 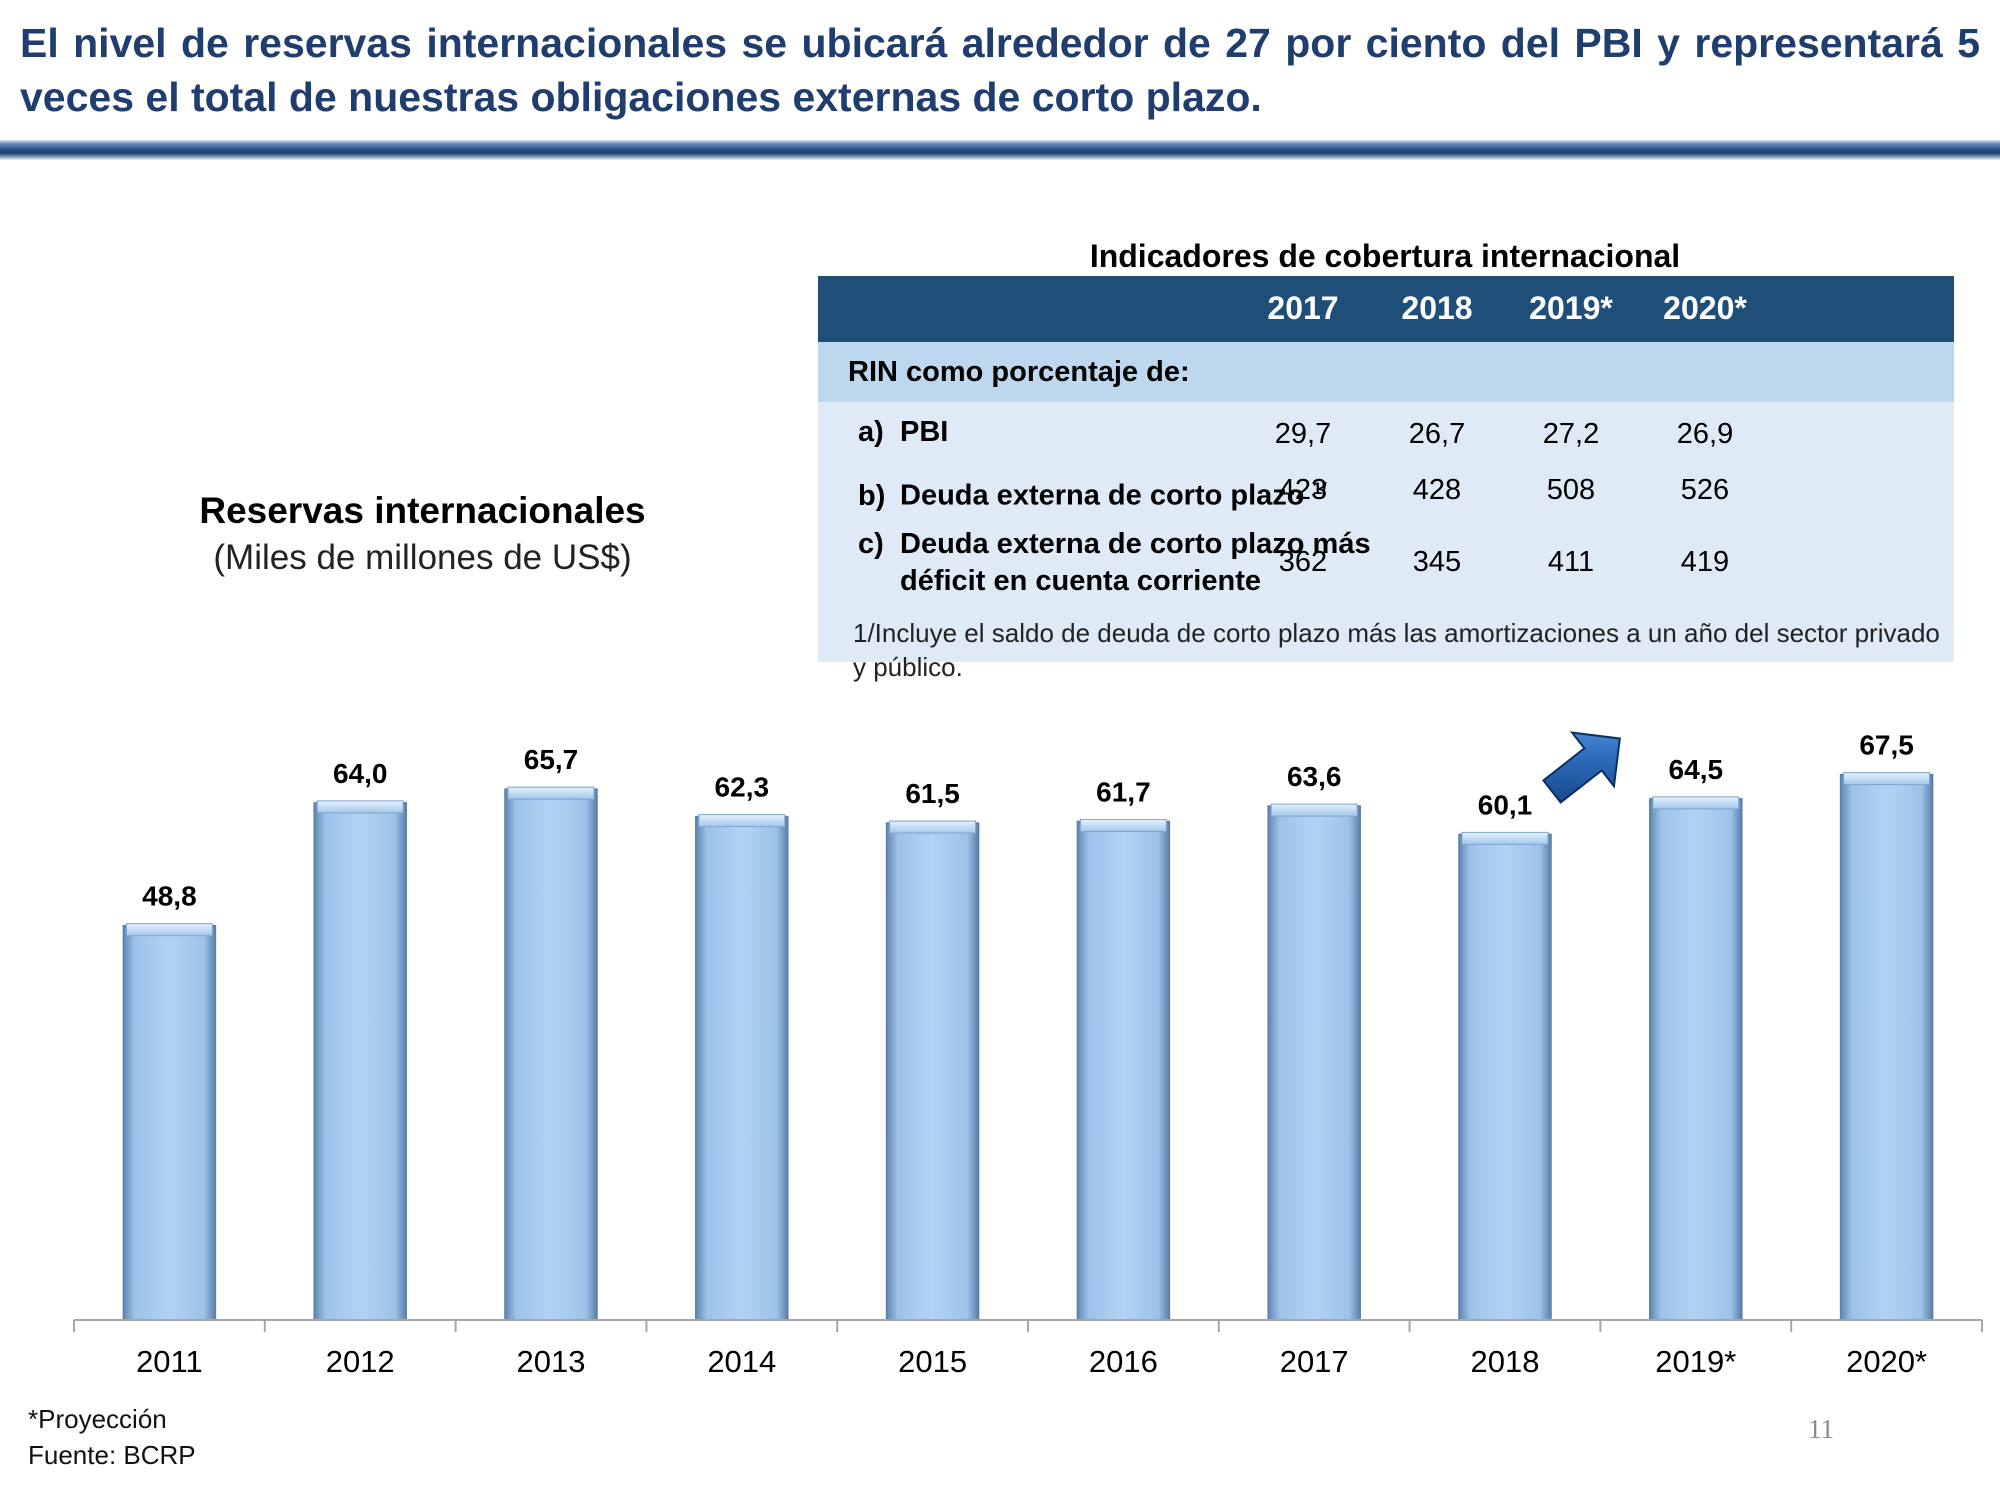 I want to click on table-cell: 423, so click(x=1303, y=490).